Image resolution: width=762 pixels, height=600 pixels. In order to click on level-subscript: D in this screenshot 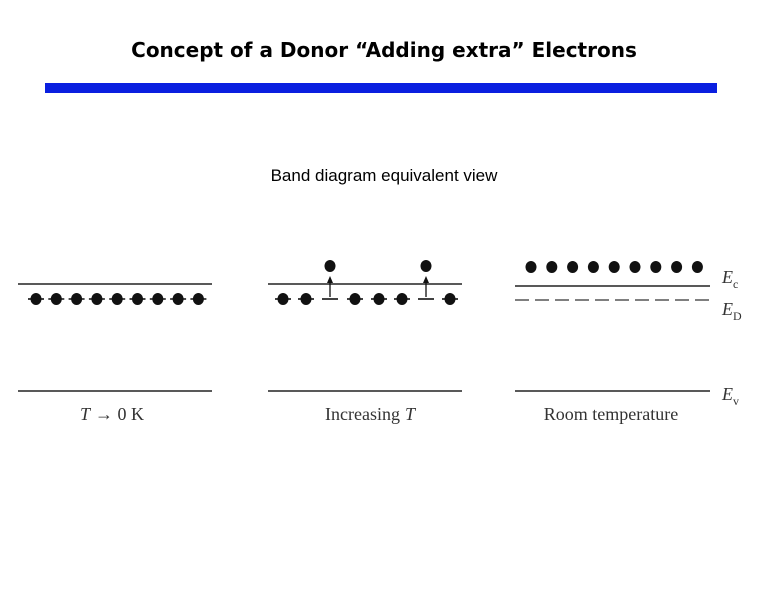, I will do `click(737, 316)`.